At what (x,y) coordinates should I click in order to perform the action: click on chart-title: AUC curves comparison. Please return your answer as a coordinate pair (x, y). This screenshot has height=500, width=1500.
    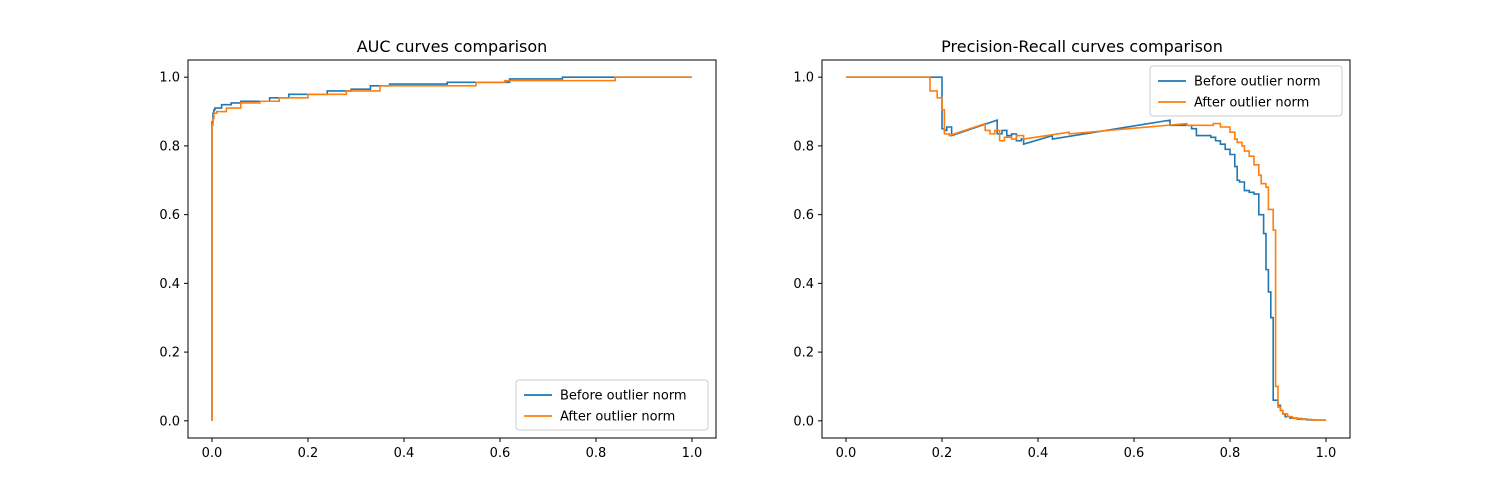
    Looking at the image, I should click on (452, 46).